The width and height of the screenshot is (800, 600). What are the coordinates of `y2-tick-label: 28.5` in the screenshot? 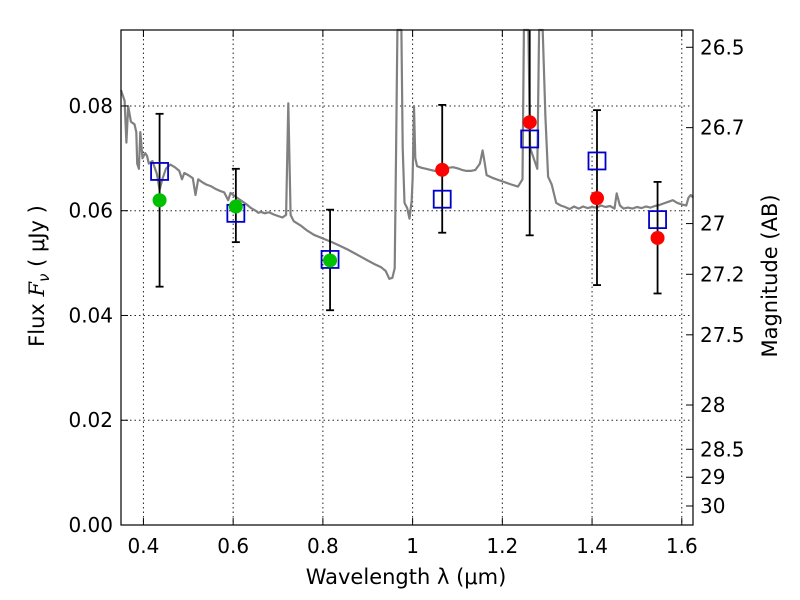 It's located at (722, 449).